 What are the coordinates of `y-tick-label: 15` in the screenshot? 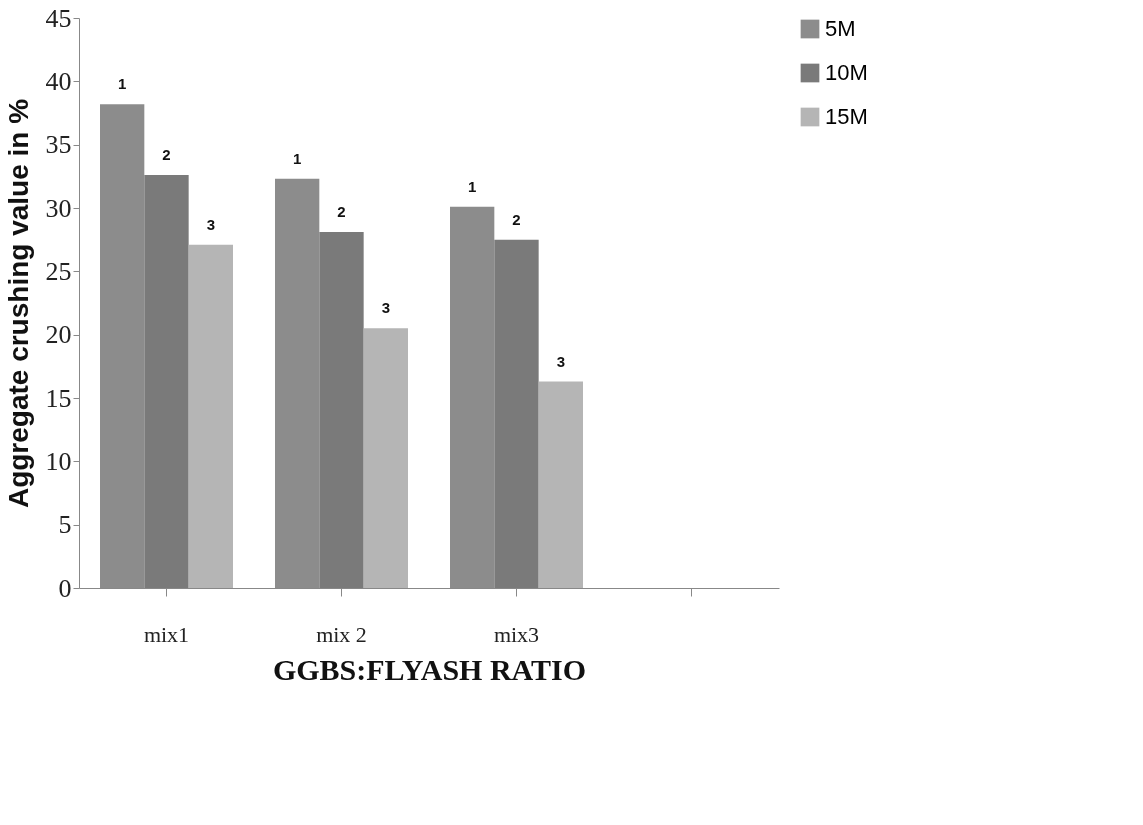 It's located at (58, 398).